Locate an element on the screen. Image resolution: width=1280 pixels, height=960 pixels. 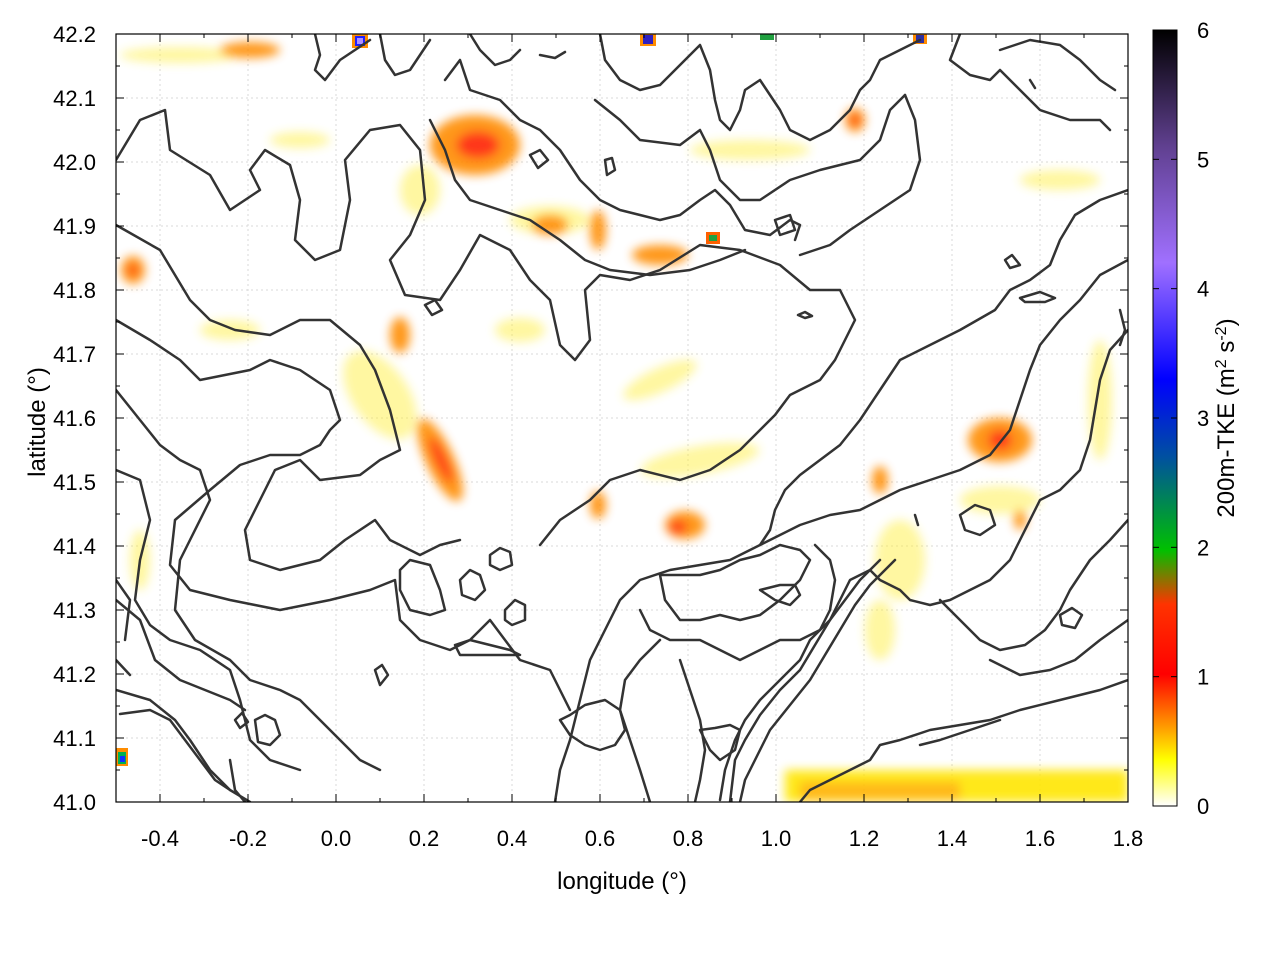
y-tick-label: 41.7 is located at coordinates (74, 354).